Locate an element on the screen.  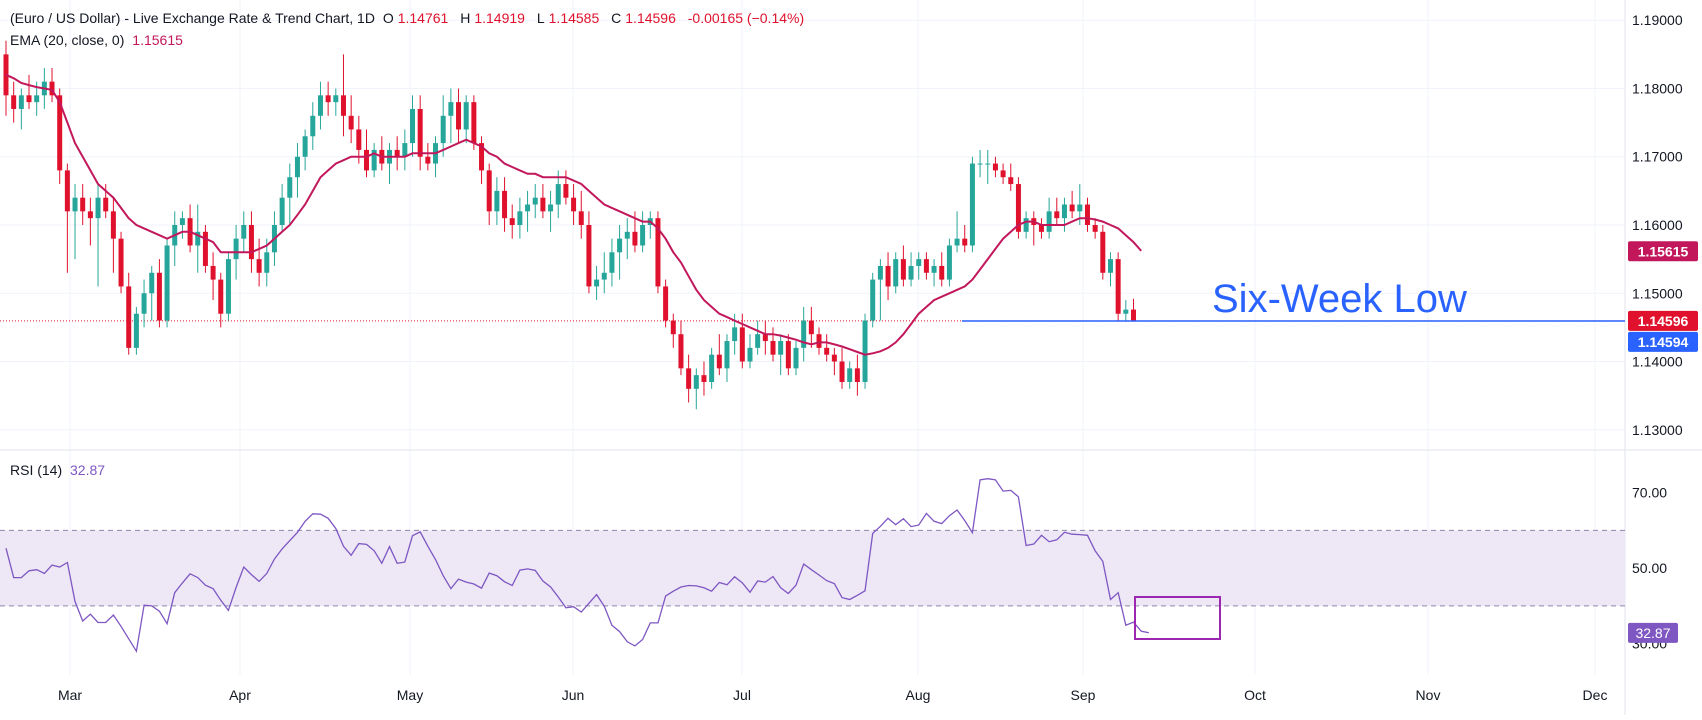
price-axis-tick: 1.19000 is located at coordinates (1657, 20).